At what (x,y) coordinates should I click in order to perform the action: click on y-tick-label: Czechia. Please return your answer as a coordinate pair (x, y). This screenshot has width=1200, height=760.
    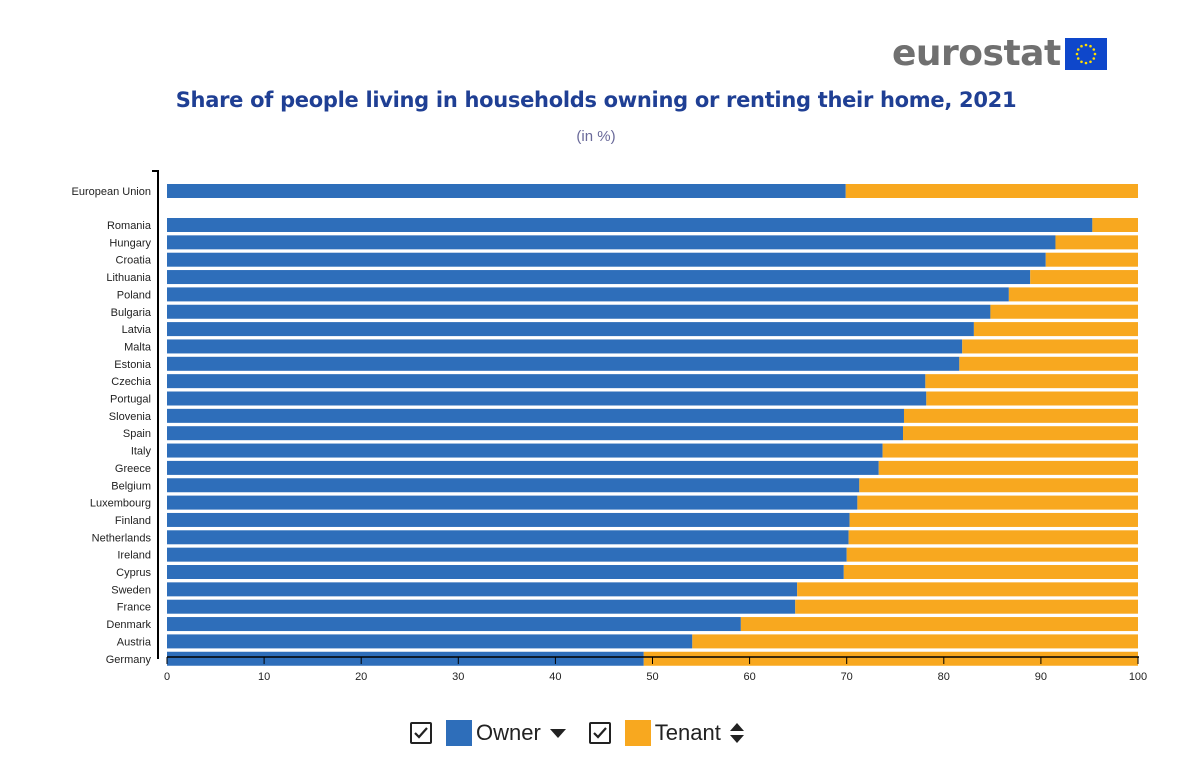
    Looking at the image, I should click on (131, 382).